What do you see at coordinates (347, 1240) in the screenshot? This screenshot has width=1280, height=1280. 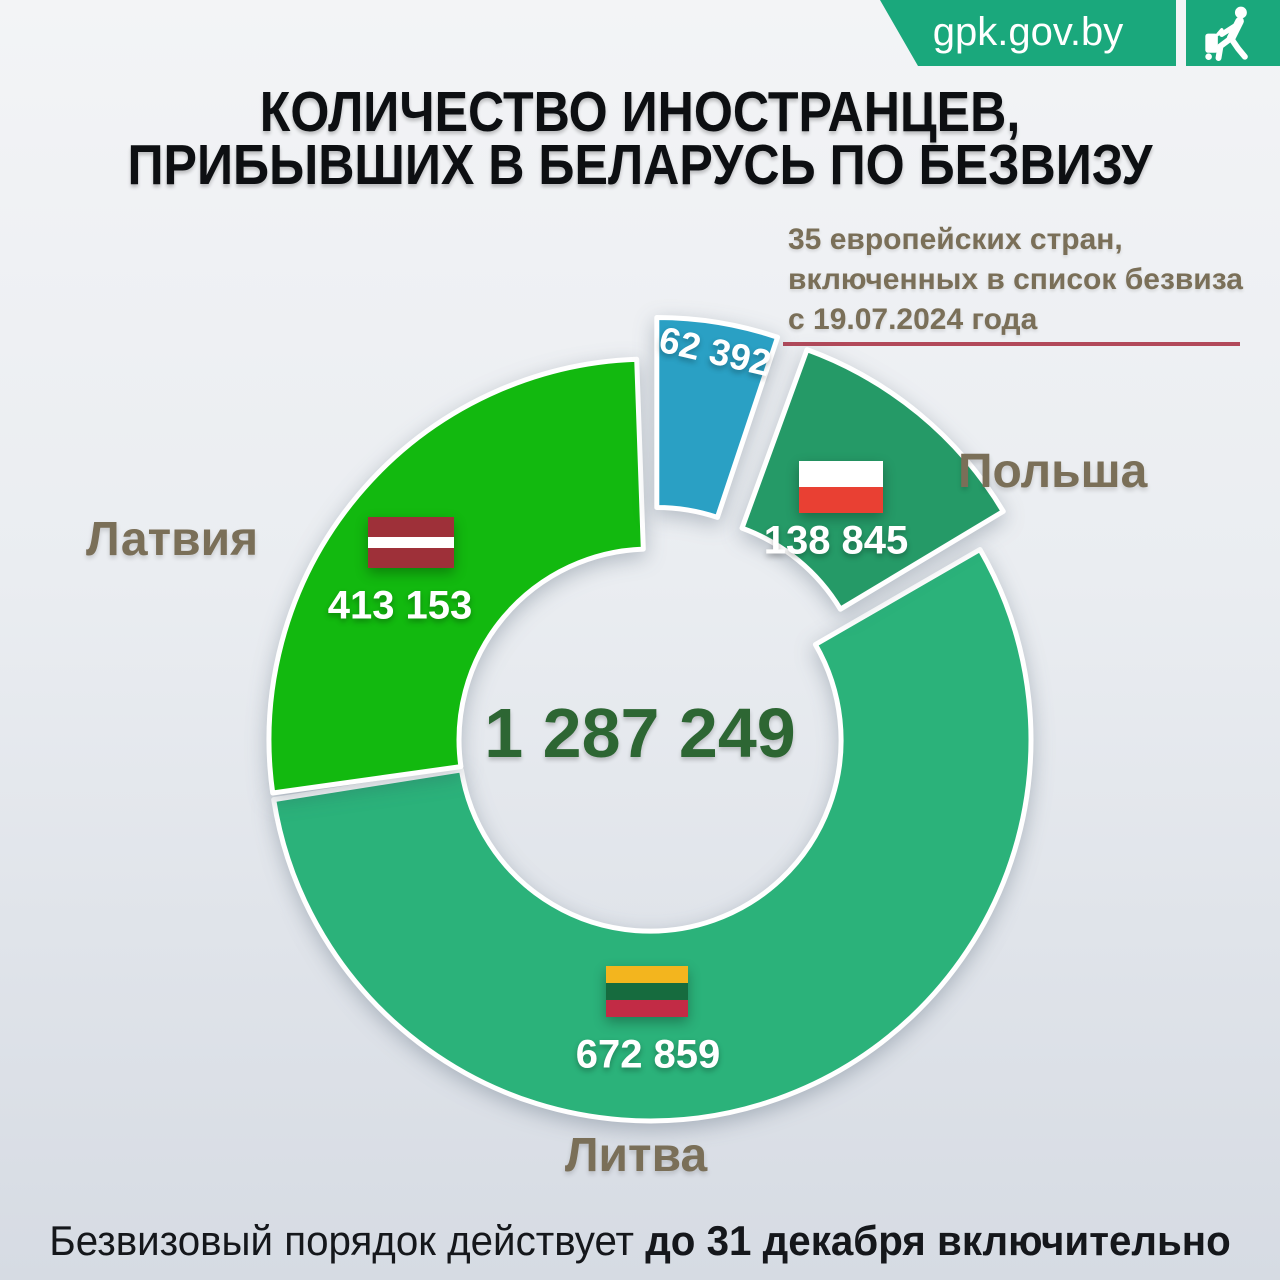 I see `footer-text-normal: Безвизовый порядок действует` at bounding box center [347, 1240].